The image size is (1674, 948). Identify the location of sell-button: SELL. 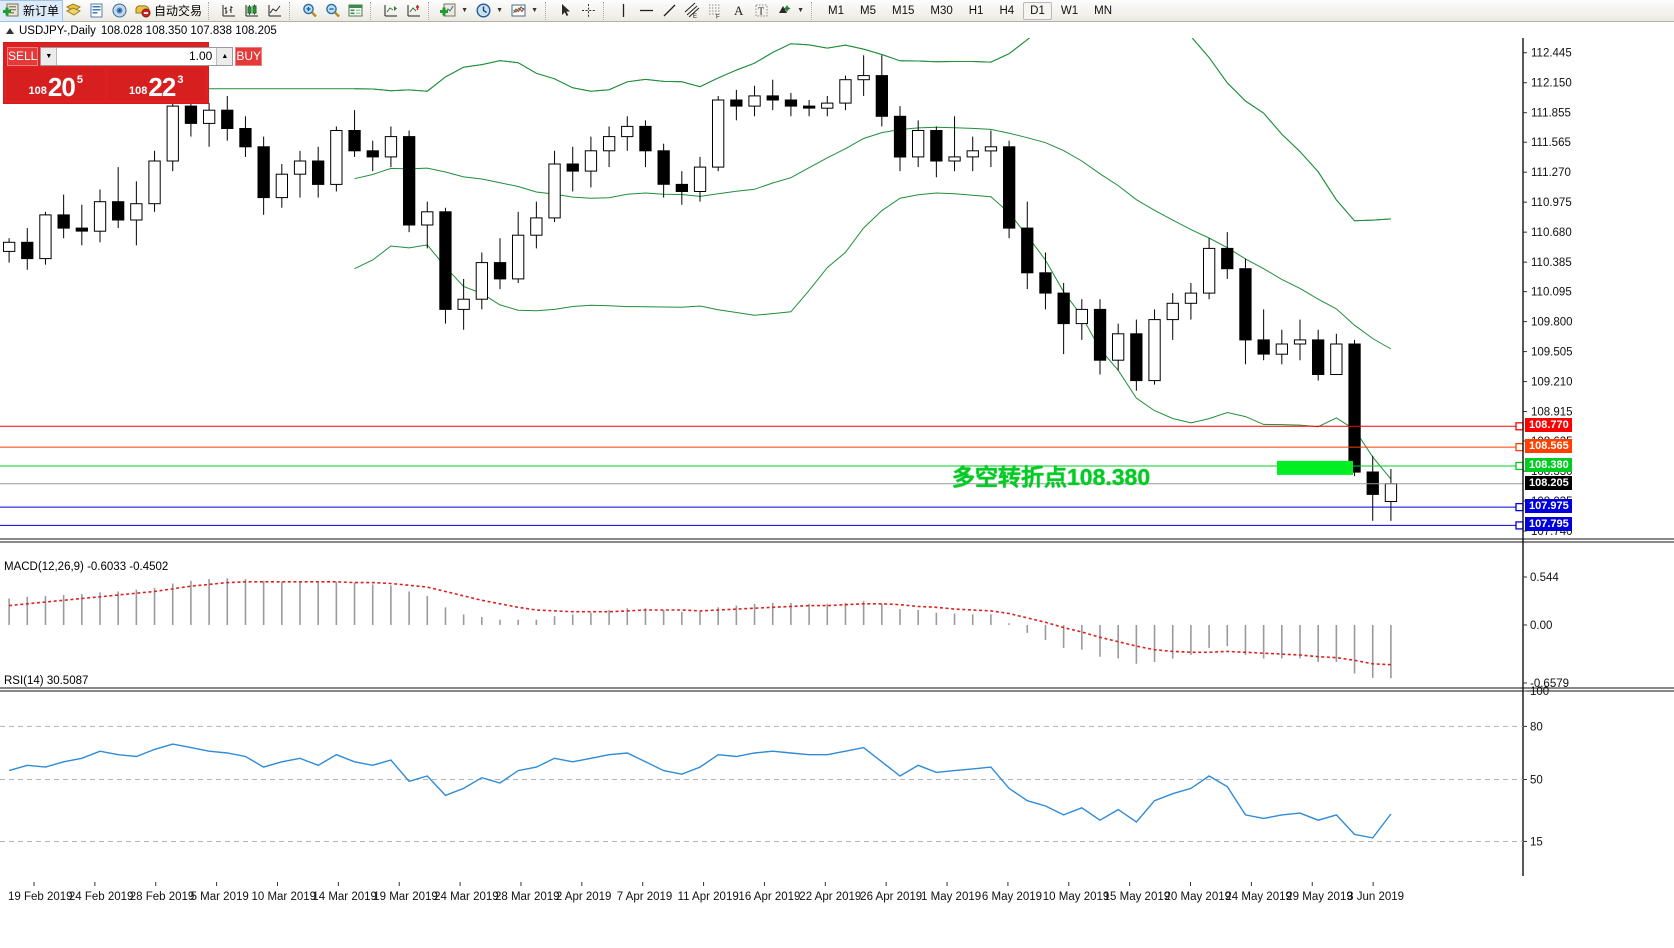
(23, 56).